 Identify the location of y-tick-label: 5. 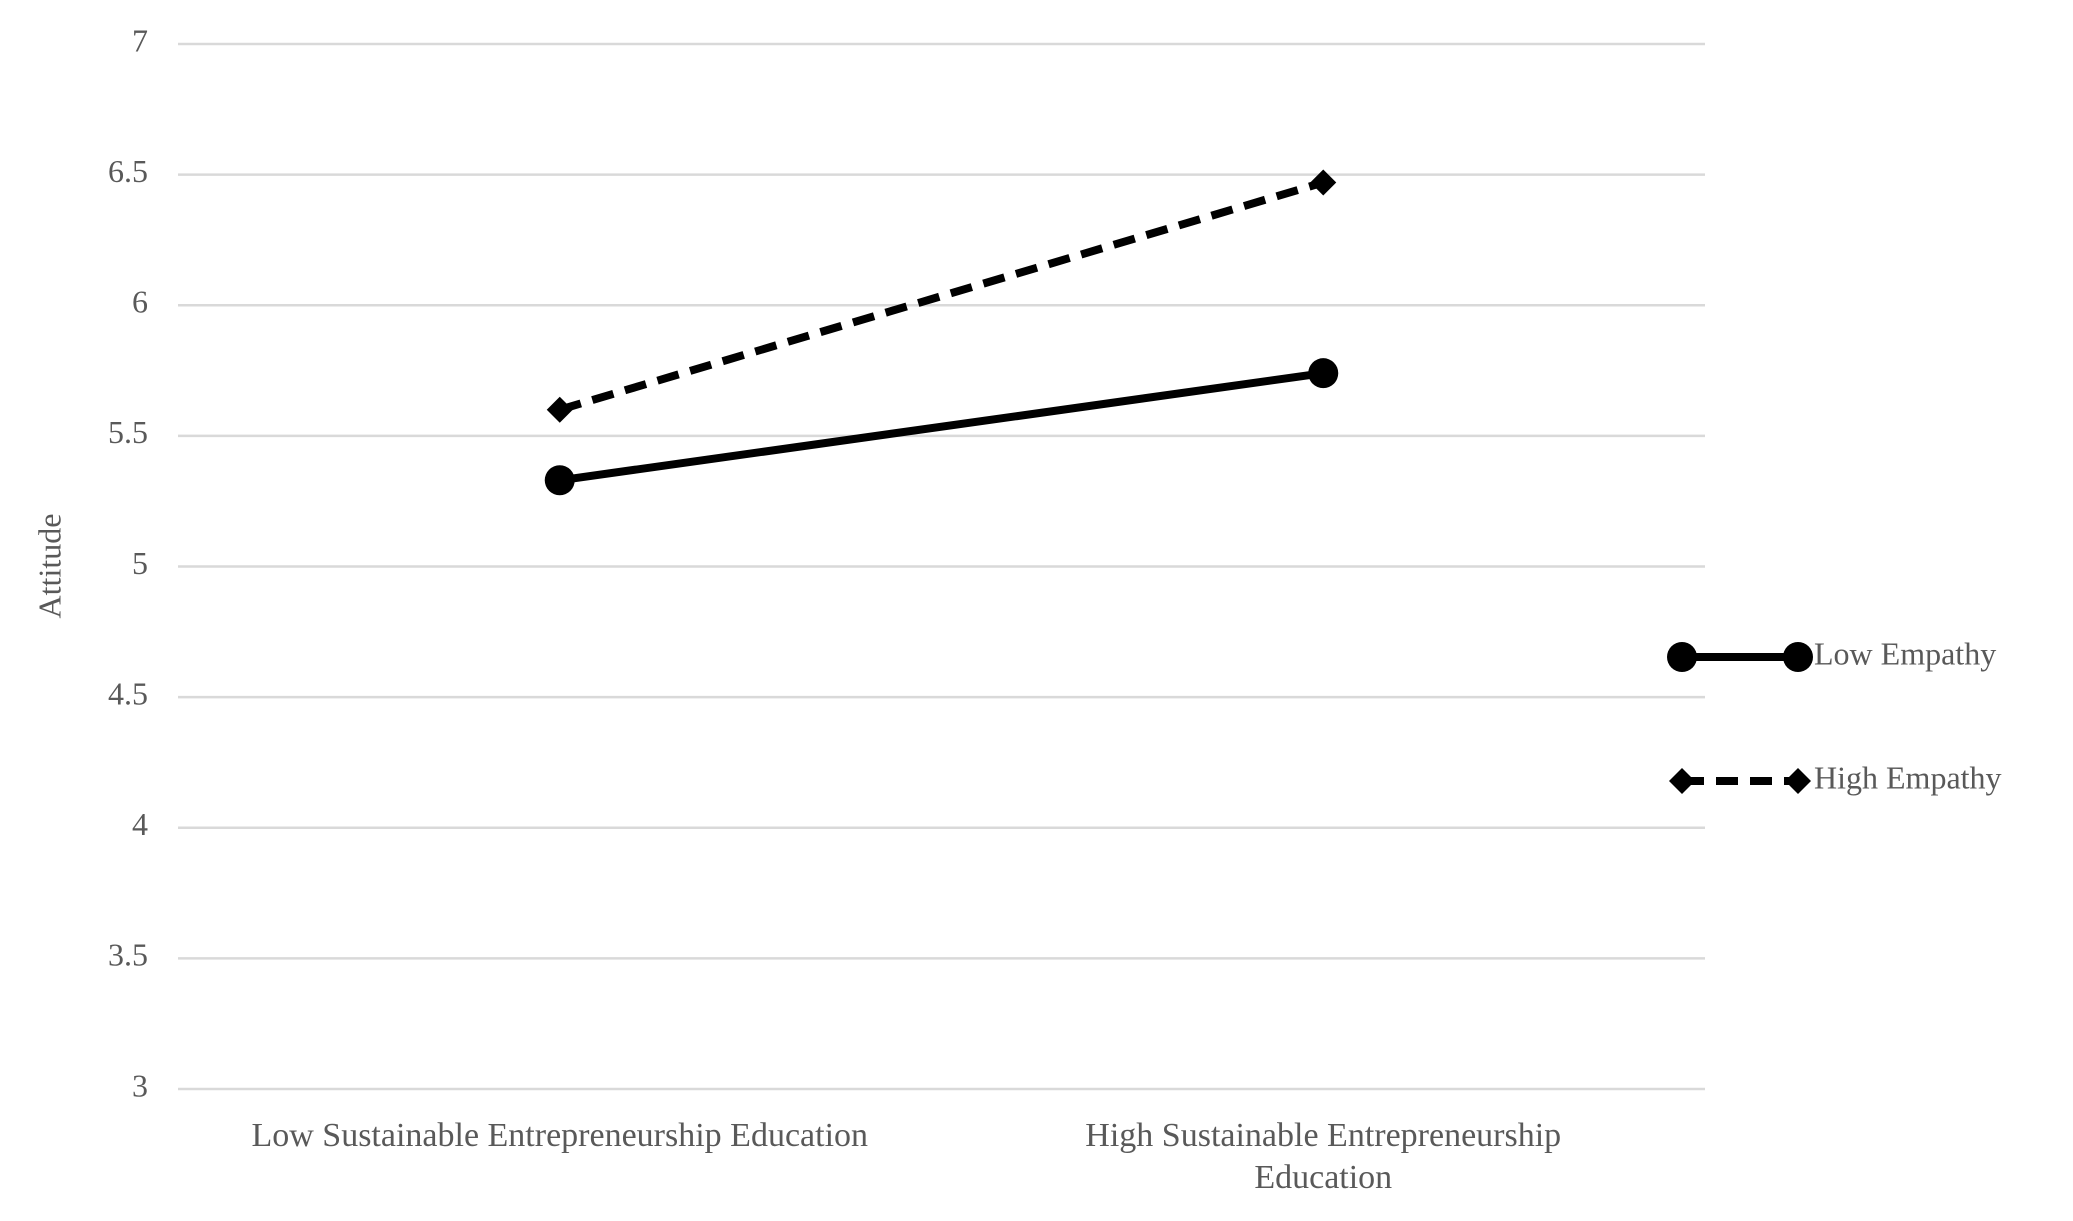
(140, 563).